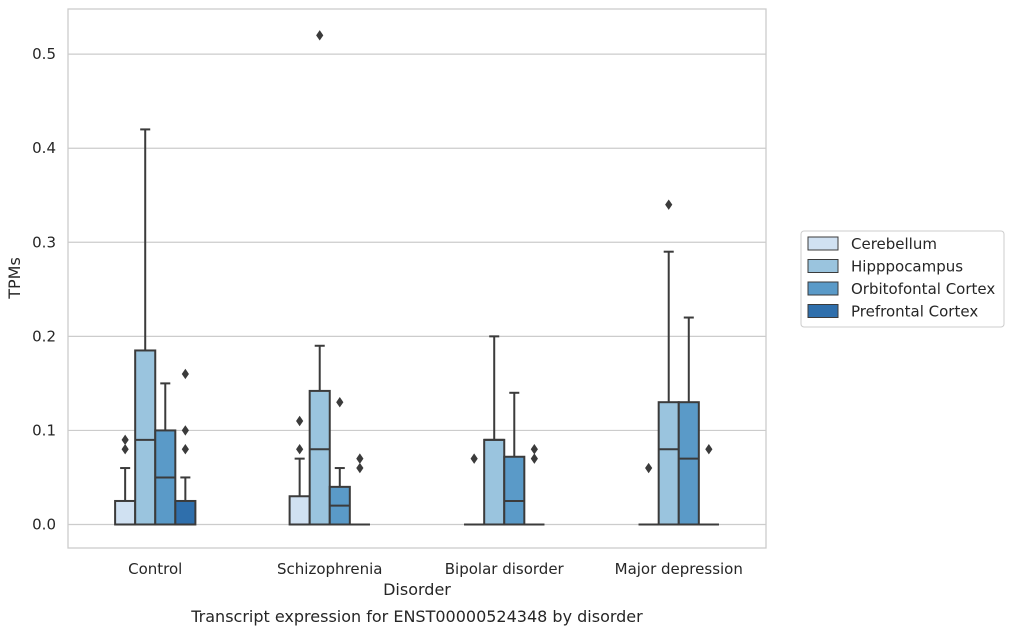 This screenshot has width=1014, height=634. Describe the element at coordinates (44, 54) in the screenshot. I see `y-tick-label: 0.5` at that location.